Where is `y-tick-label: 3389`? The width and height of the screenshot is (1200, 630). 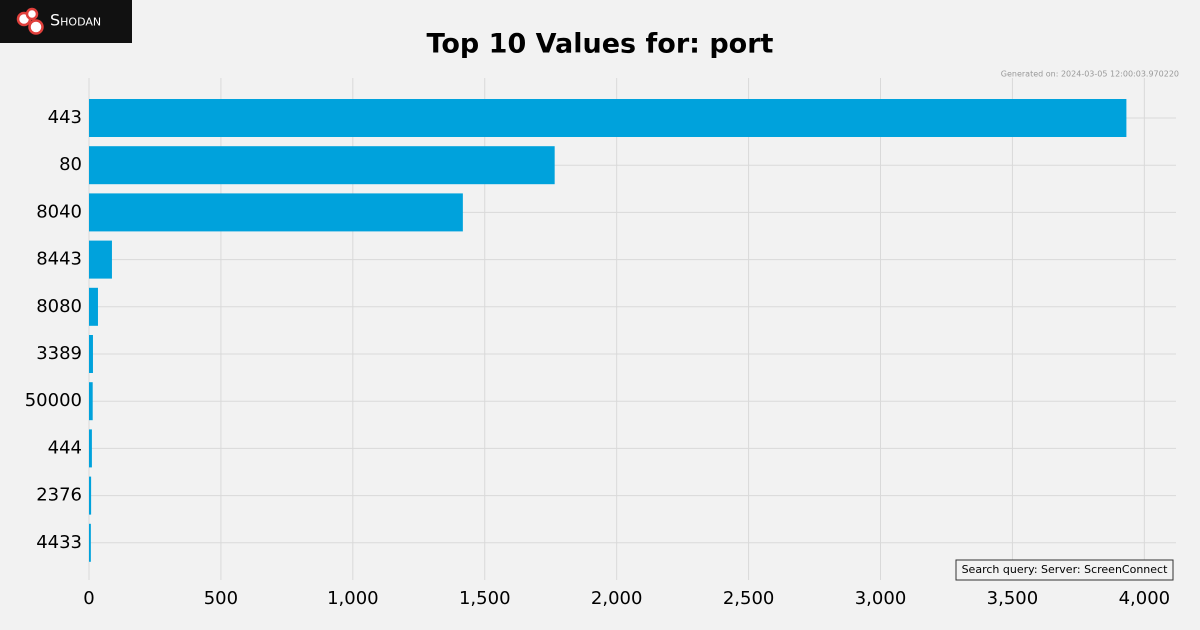 y-tick-label: 3389 is located at coordinates (59, 353).